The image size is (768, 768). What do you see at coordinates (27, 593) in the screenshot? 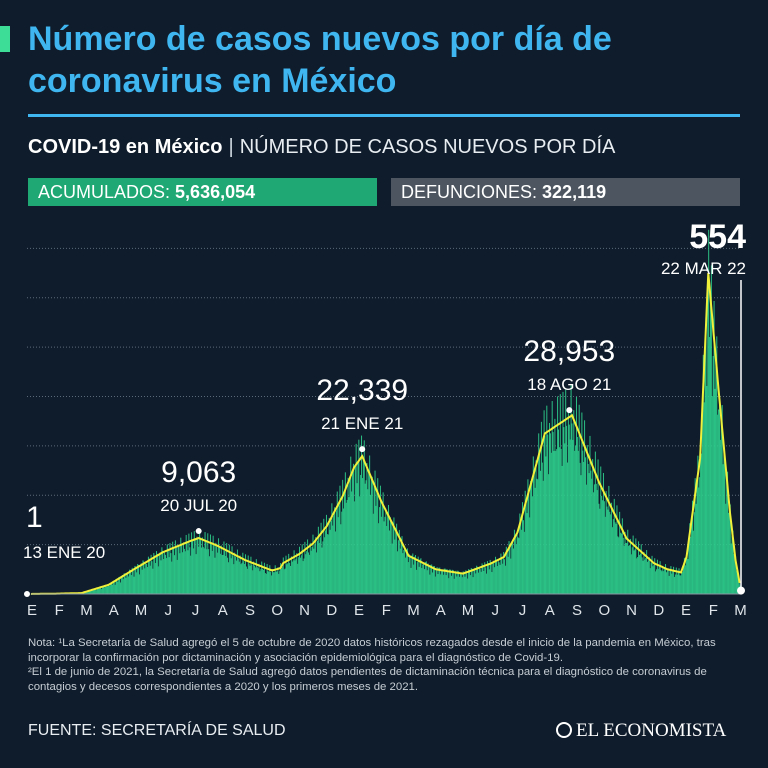
I see `annotation-dot` at bounding box center [27, 593].